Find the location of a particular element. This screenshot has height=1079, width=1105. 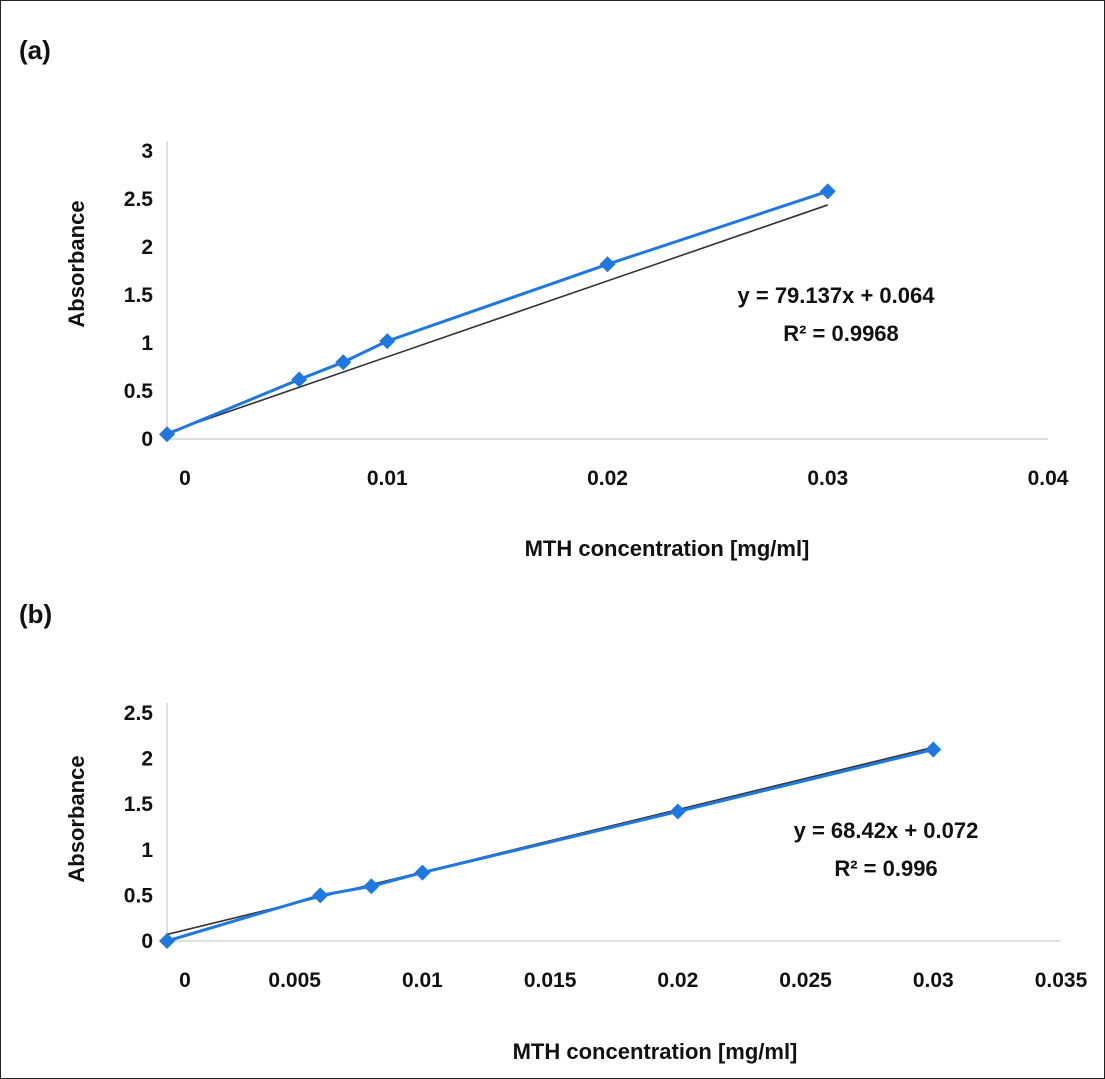

x-tick-label-b: 0.01 is located at coordinates (422, 980).